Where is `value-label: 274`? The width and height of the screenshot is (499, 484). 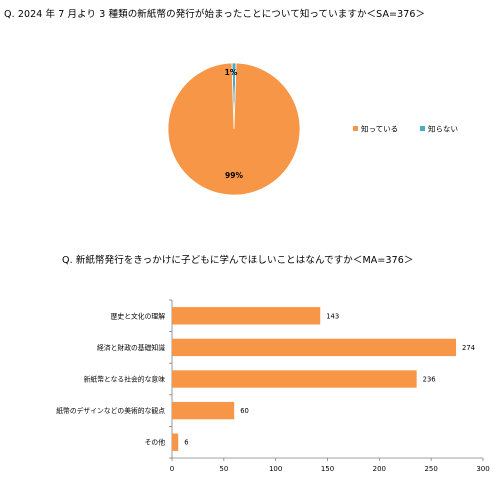 value-label: 274 is located at coordinates (468, 348).